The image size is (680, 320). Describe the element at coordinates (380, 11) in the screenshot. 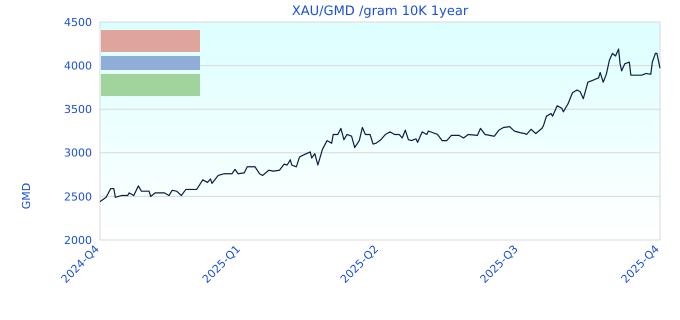

I see `chart-title: XAU/GMD /gram 10K 1year` at that location.